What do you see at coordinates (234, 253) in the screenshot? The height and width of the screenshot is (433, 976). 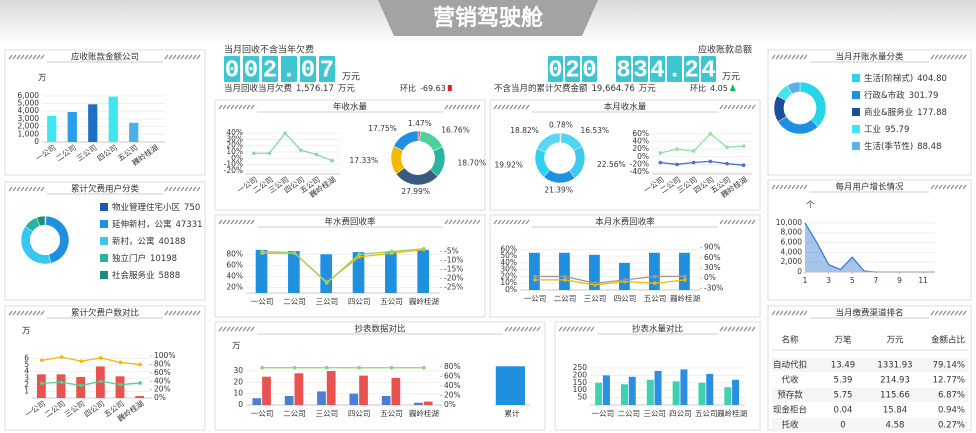 I see `y-tick-label: 80%` at bounding box center [234, 253].